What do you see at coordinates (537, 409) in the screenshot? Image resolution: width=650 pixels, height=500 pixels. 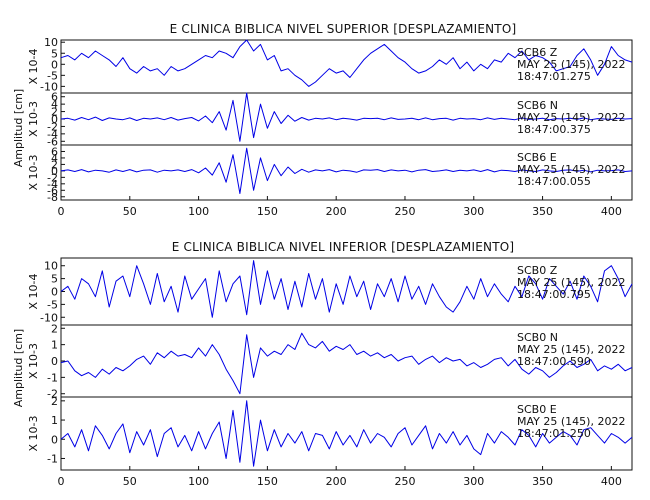 I see `station-info-line: SCB0 E` at bounding box center [537, 409].